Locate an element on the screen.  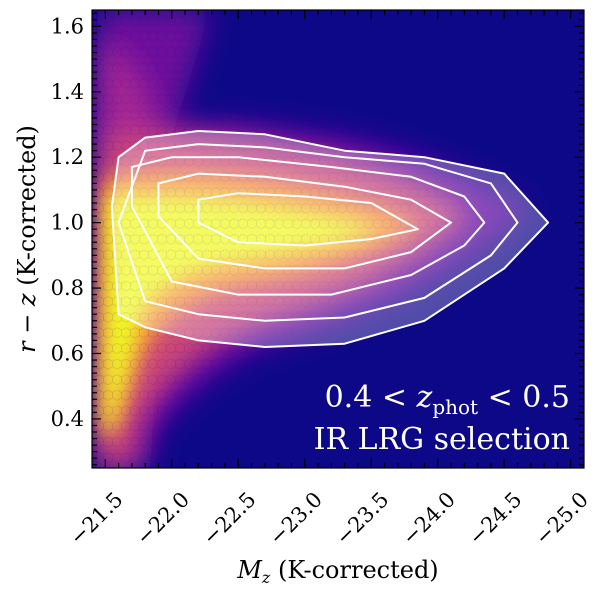
y-tick-labels: 0.4 0.6 0.8 1.0 1.2 1.4 1.6 is located at coordinates (67, 222).